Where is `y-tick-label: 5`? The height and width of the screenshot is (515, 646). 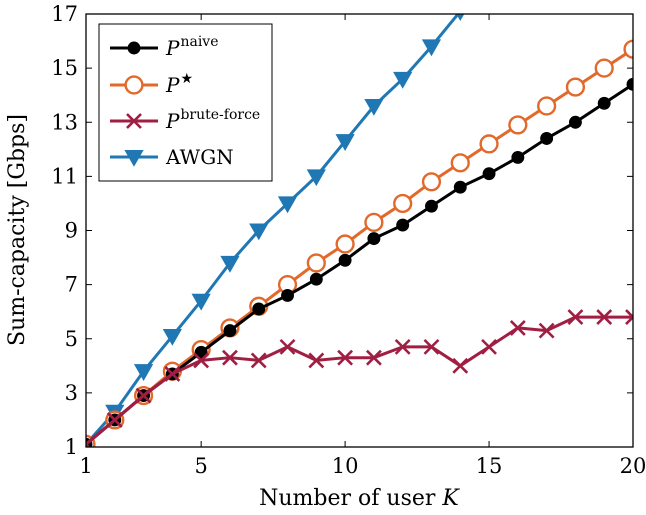
y-tick-label: 5 is located at coordinates (71, 339).